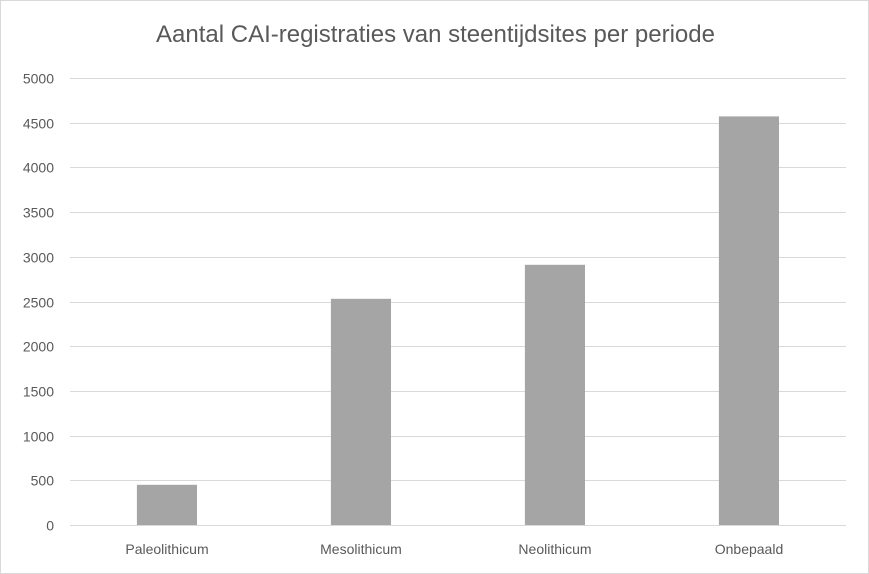 This screenshot has height=574, width=869. What do you see at coordinates (50, 526) in the screenshot?
I see `y-tick-label: 0` at bounding box center [50, 526].